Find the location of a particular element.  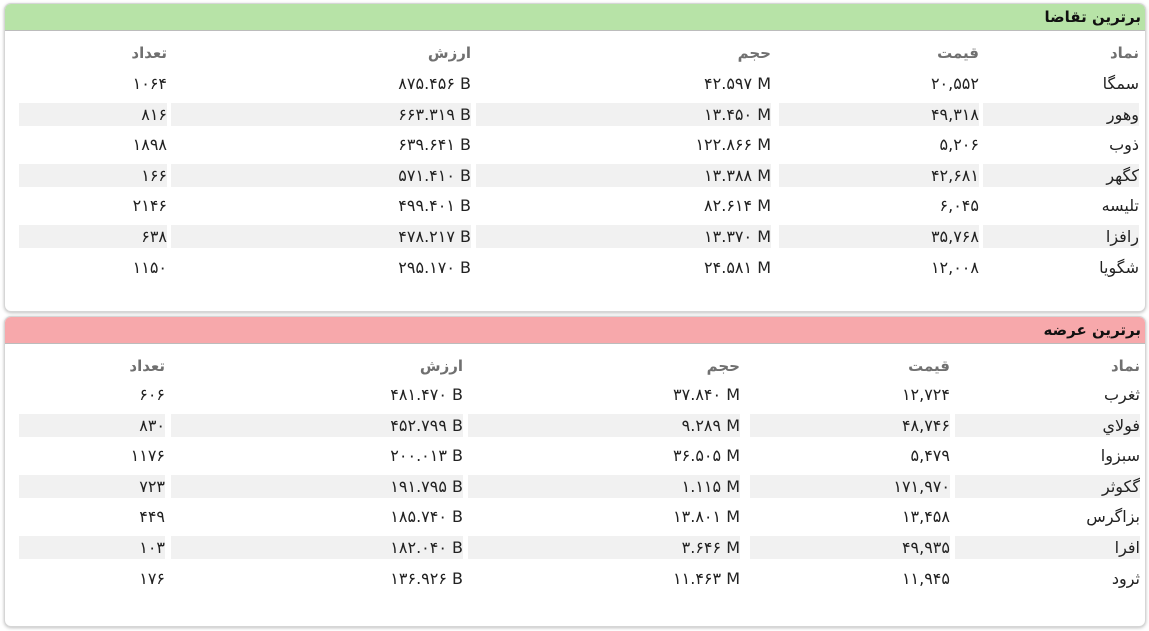

volume-cell: ۳۷.۸۴۰ M is located at coordinates (706, 394).